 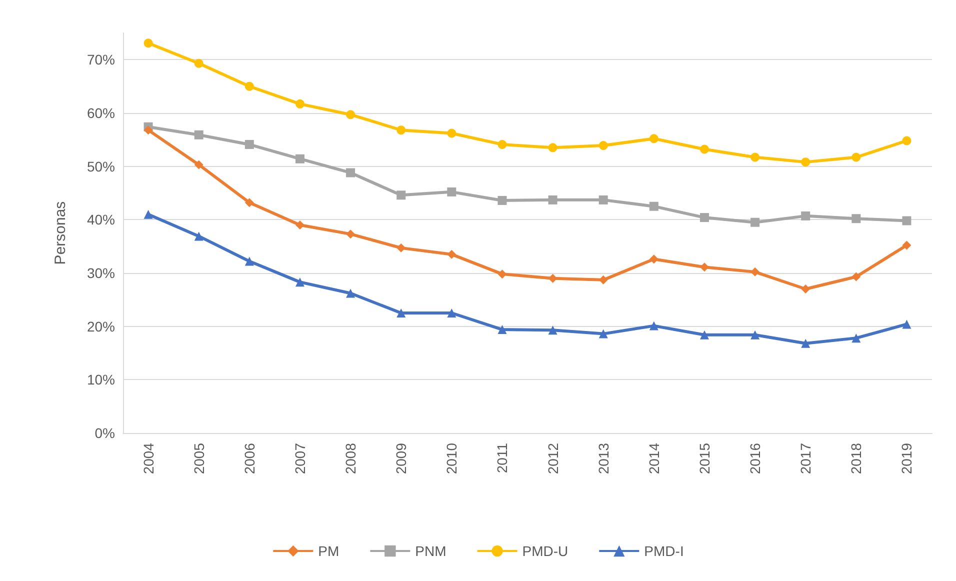 I want to click on legend-label: PNM, so click(x=430, y=551).